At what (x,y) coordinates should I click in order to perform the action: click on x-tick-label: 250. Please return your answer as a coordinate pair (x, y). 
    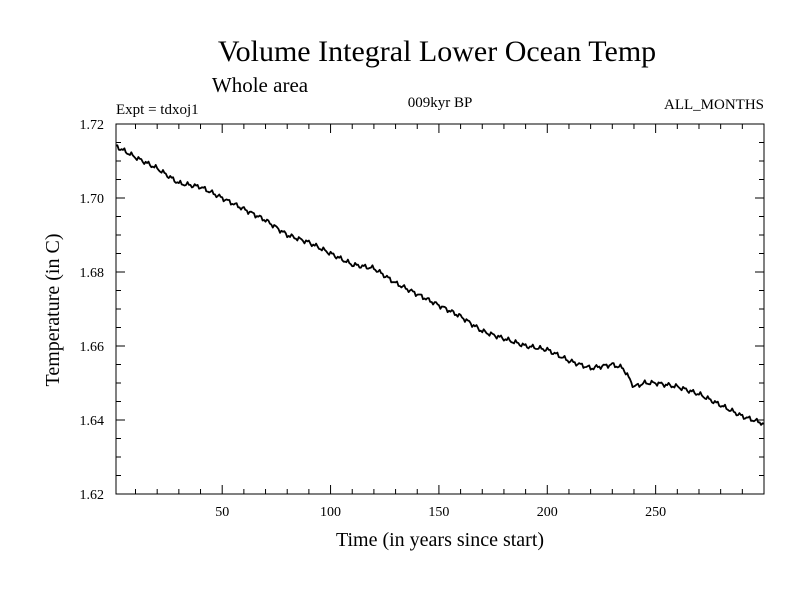
    Looking at the image, I should click on (655, 512).